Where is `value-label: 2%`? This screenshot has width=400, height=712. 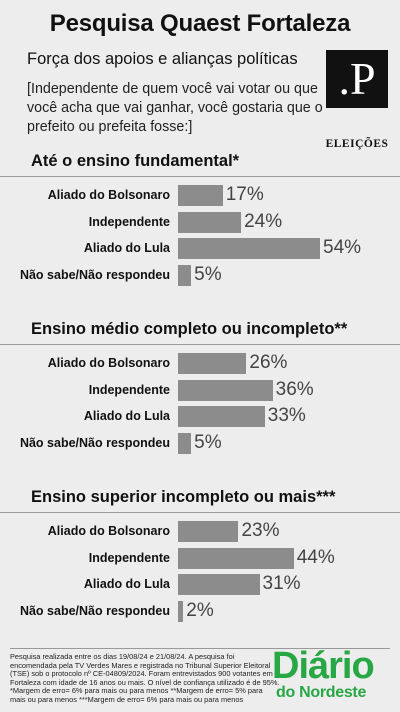
value-label: 2% is located at coordinates (200, 610).